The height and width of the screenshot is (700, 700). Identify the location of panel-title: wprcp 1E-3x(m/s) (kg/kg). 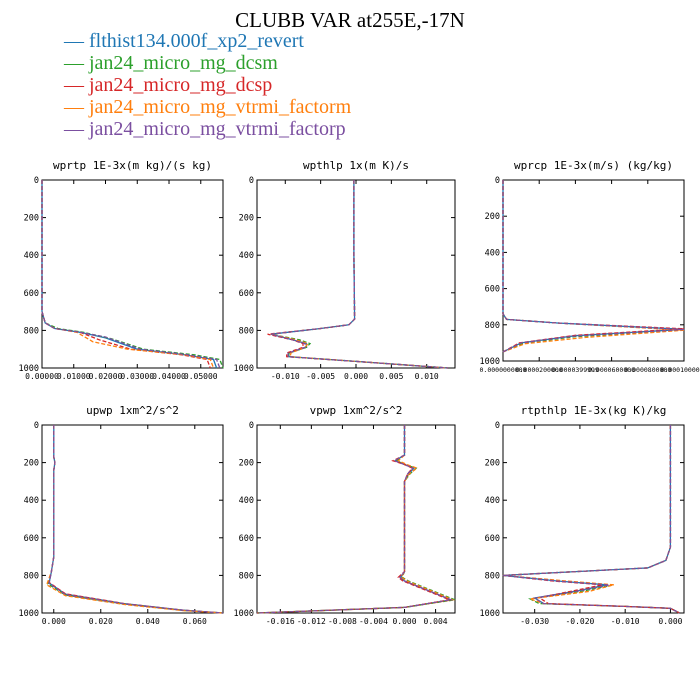
(593, 165).